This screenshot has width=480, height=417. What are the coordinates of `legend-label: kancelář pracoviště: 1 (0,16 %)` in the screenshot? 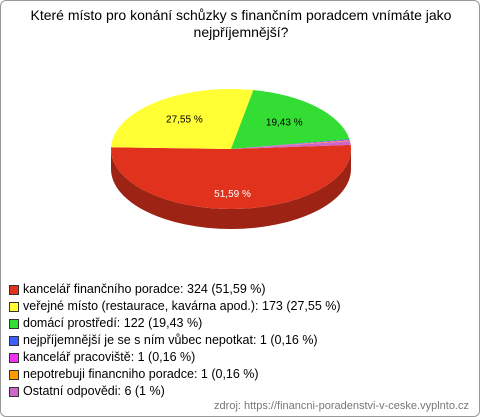 It's located at (109, 357).